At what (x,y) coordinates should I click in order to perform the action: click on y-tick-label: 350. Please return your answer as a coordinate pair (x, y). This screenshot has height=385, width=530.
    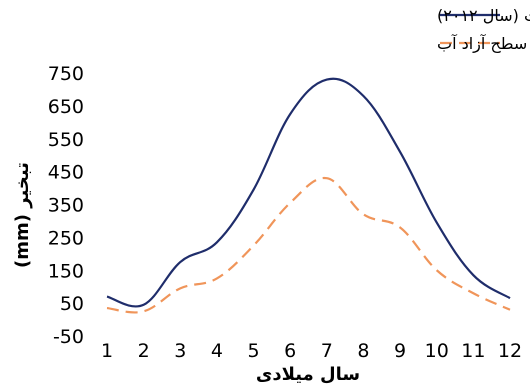
    Looking at the image, I should click on (66, 206).